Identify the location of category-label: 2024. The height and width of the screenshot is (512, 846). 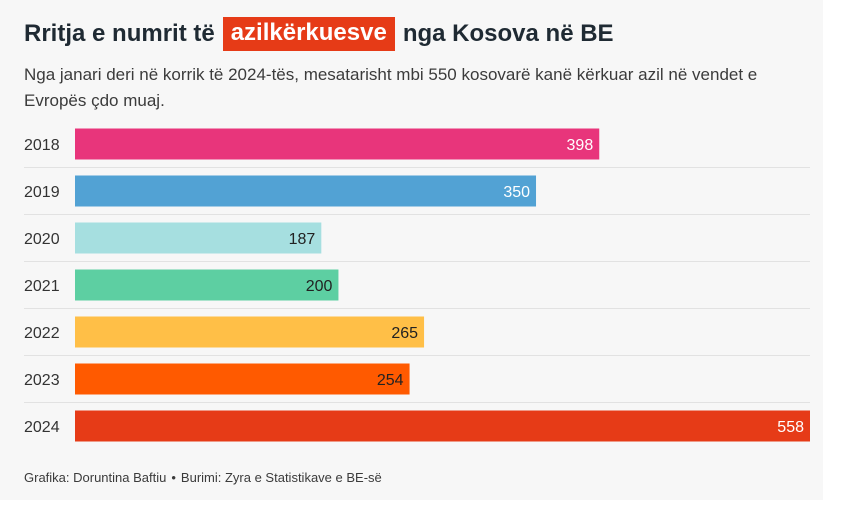
(42, 427).